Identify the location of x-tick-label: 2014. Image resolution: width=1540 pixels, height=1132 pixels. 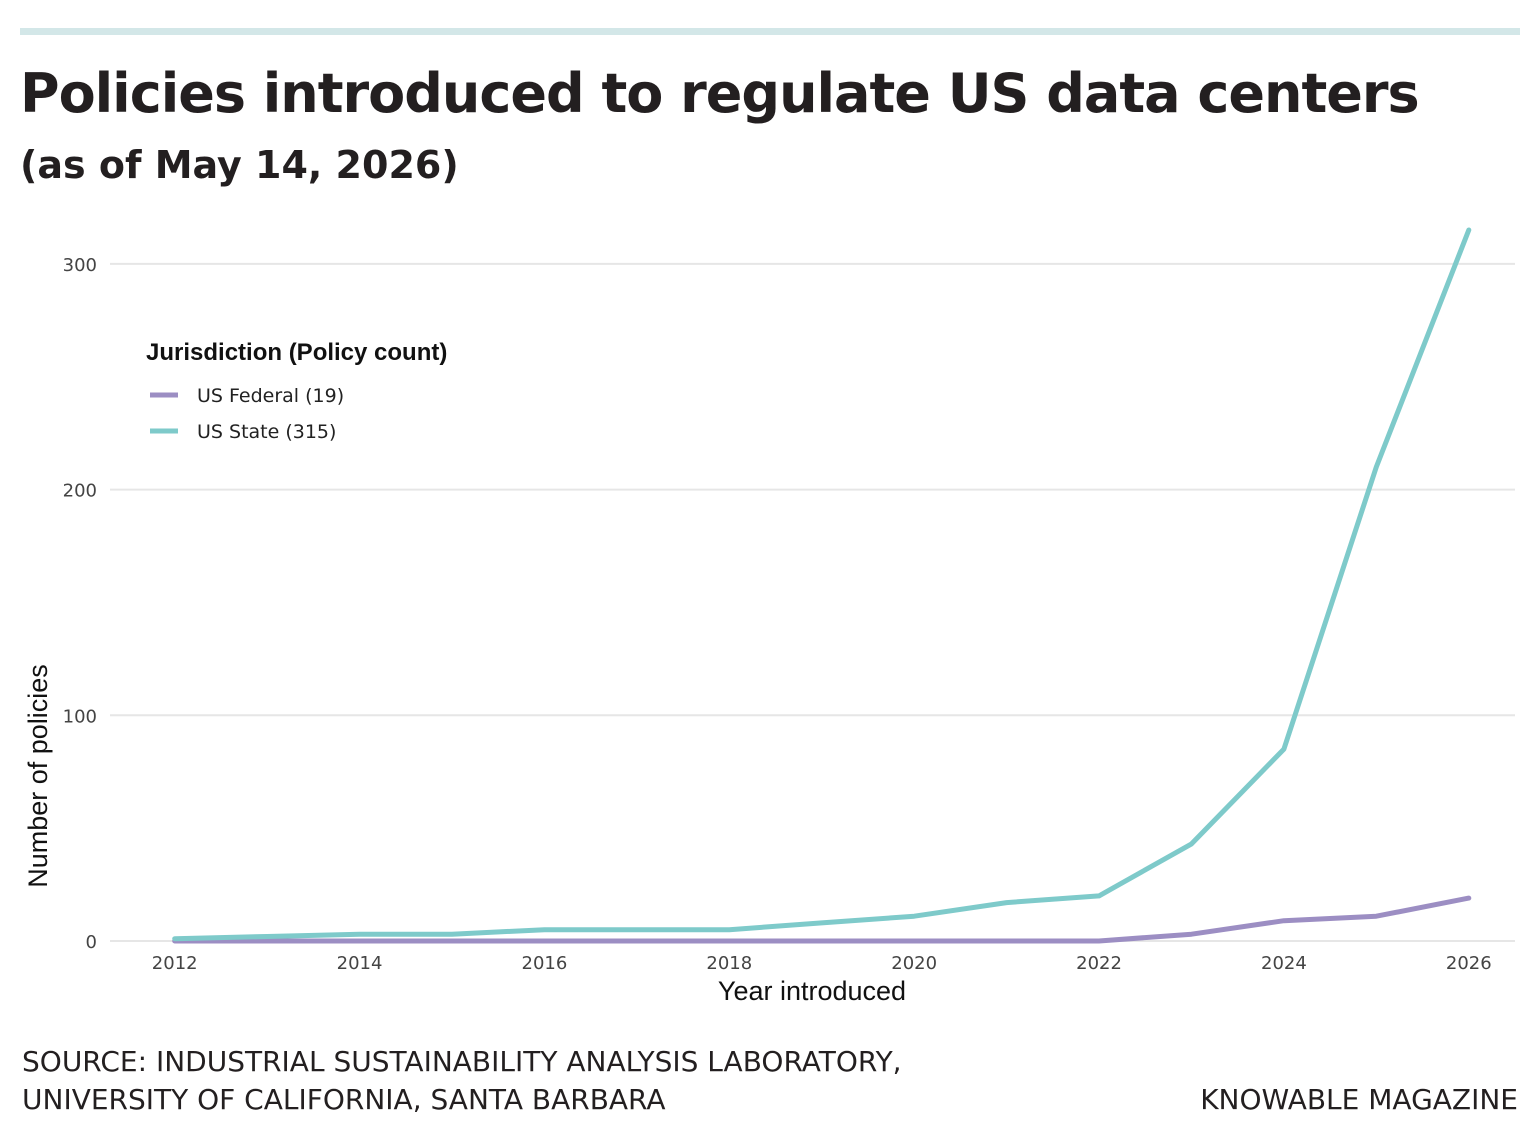
(360, 963).